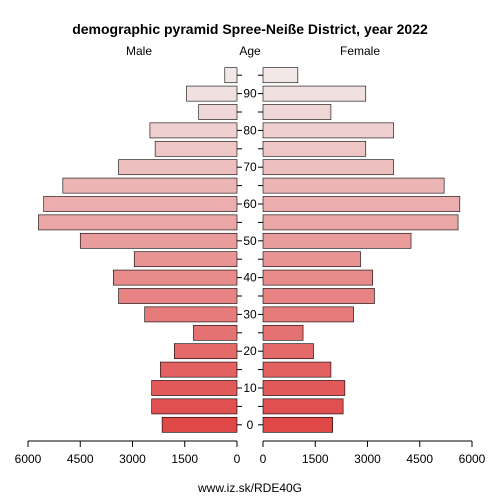  Describe the element at coordinates (139, 51) in the screenshot. I see `male-label: Male` at that location.